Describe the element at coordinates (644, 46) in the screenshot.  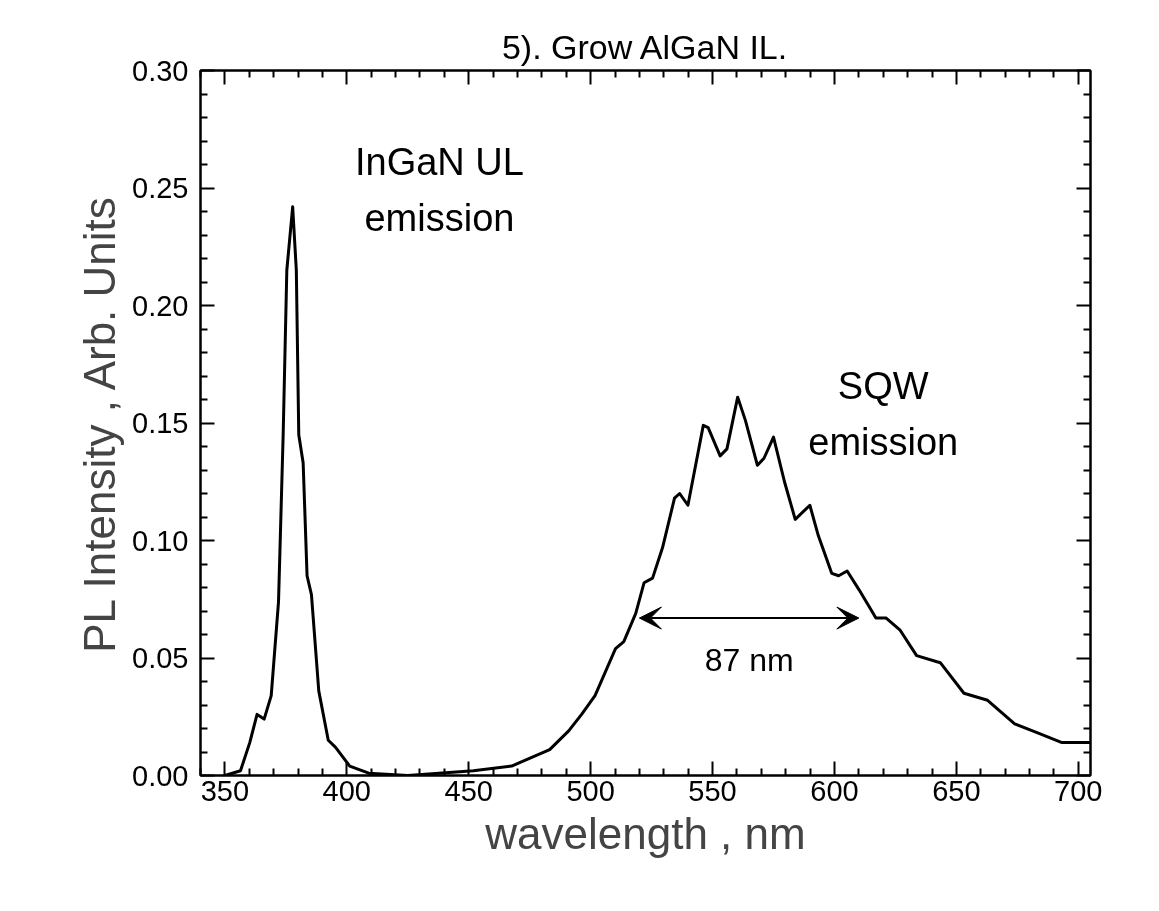
I see `chart-title: 5). Grow AlGaN IL.` at that location.